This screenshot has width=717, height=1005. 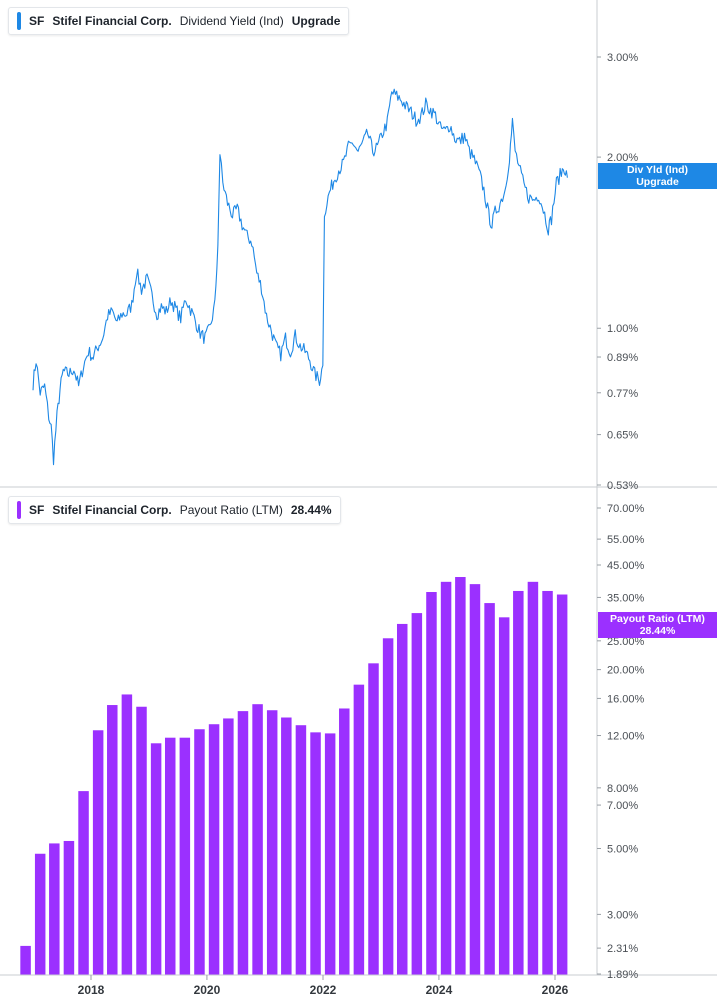 What do you see at coordinates (622, 975) in the screenshot?
I see `bottom-y-tick-label: 1.89%` at bounding box center [622, 975].